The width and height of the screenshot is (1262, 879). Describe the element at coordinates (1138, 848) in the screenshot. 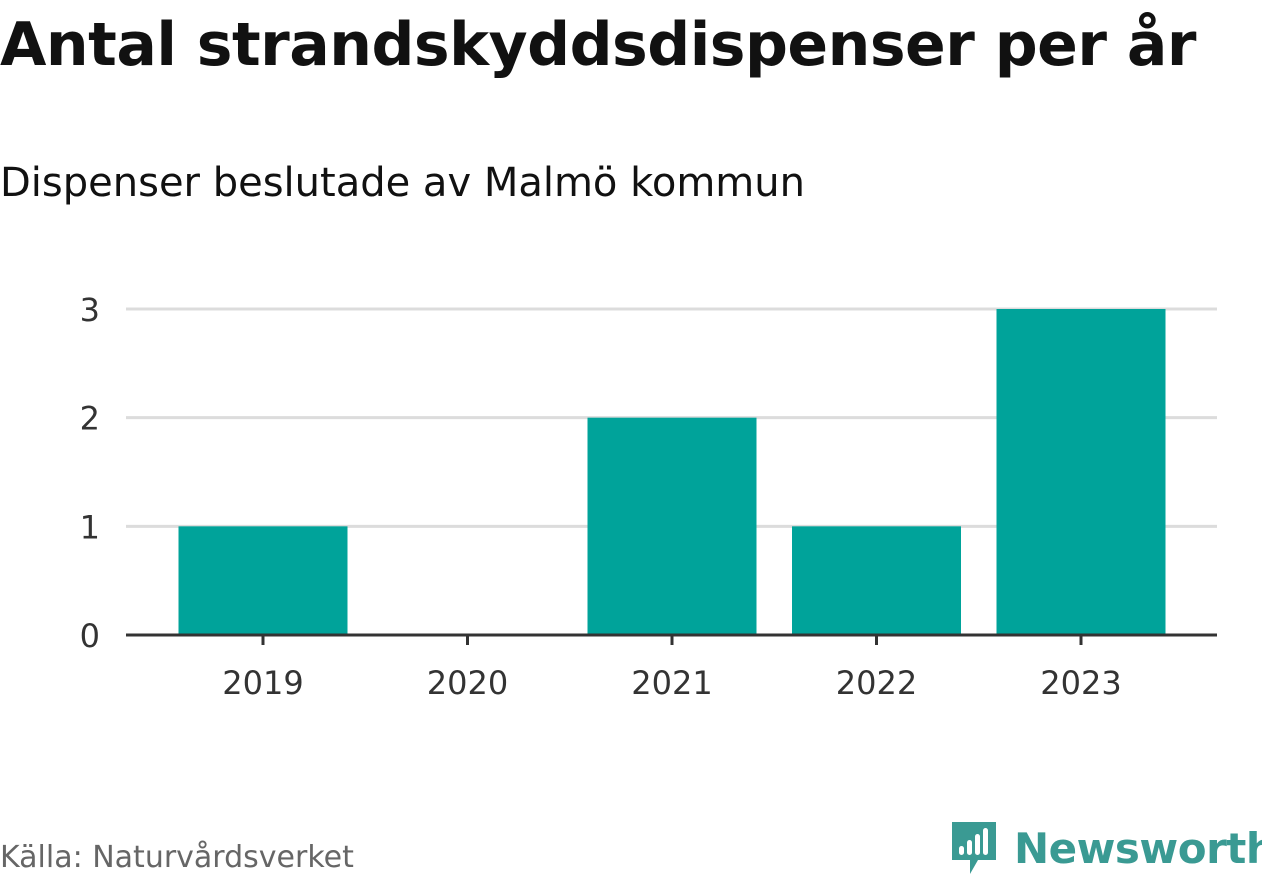

I see `brand-name: Newsworthy` at that location.